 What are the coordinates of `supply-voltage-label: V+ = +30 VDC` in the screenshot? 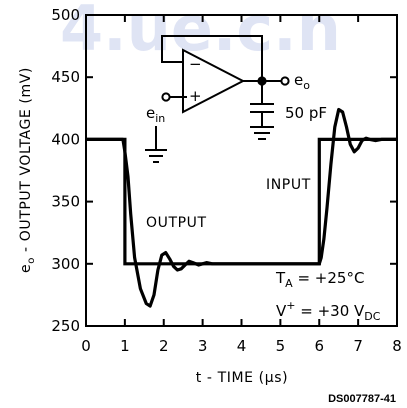 It's located at (328, 311).